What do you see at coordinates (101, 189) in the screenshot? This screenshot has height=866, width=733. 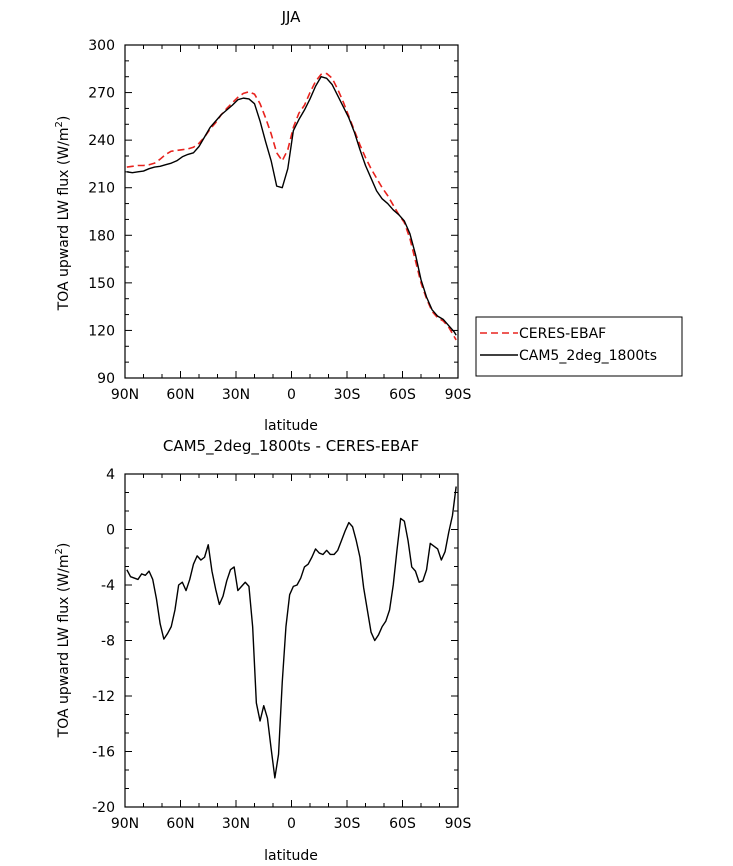 I see `top-y-tick-label: 210` at bounding box center [101, 189].